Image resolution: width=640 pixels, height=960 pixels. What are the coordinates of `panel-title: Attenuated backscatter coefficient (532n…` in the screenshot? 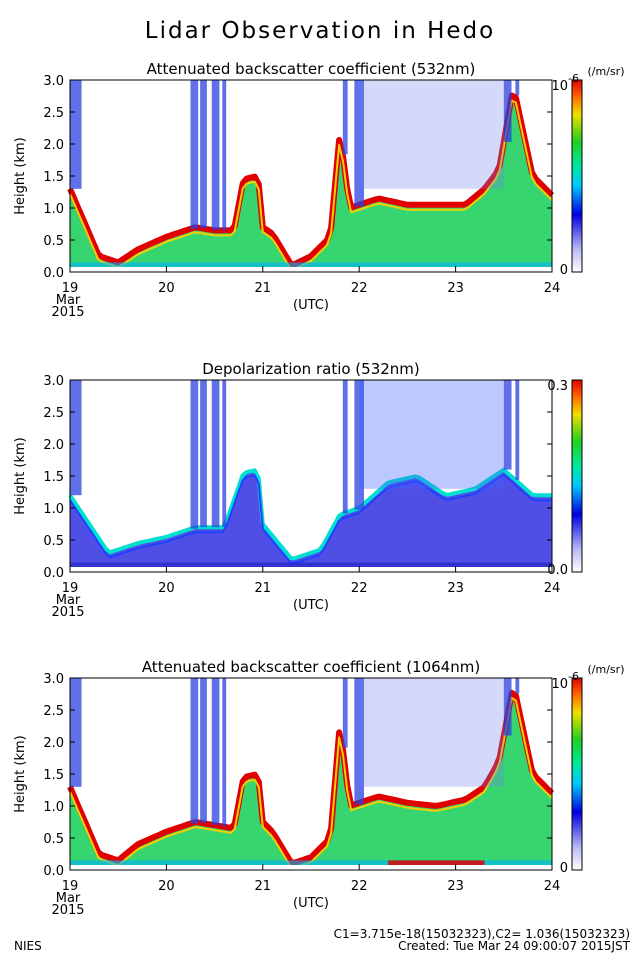 It's located at (311, 69).